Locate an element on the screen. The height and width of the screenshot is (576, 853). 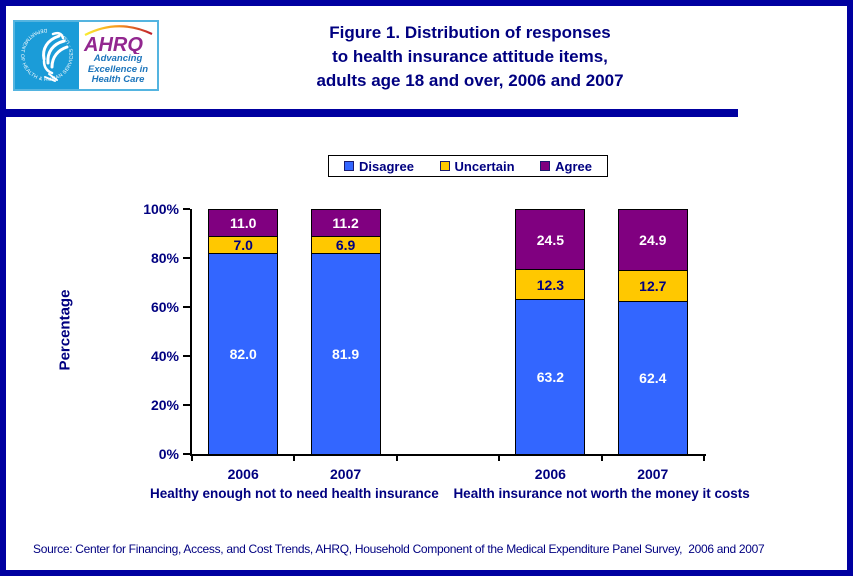
ahrq-wordmark-block: AHRQ Advancing Excellence in Health Care is located at coordinates (118, 55).